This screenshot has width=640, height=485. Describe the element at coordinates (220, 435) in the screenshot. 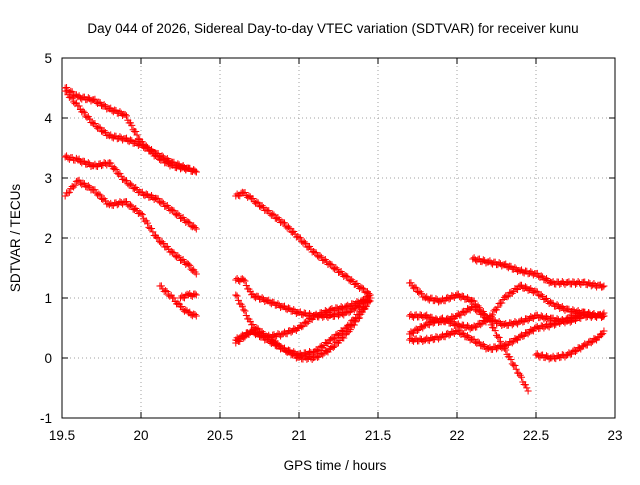

I see `x-tick-label: 20.5` at that location.